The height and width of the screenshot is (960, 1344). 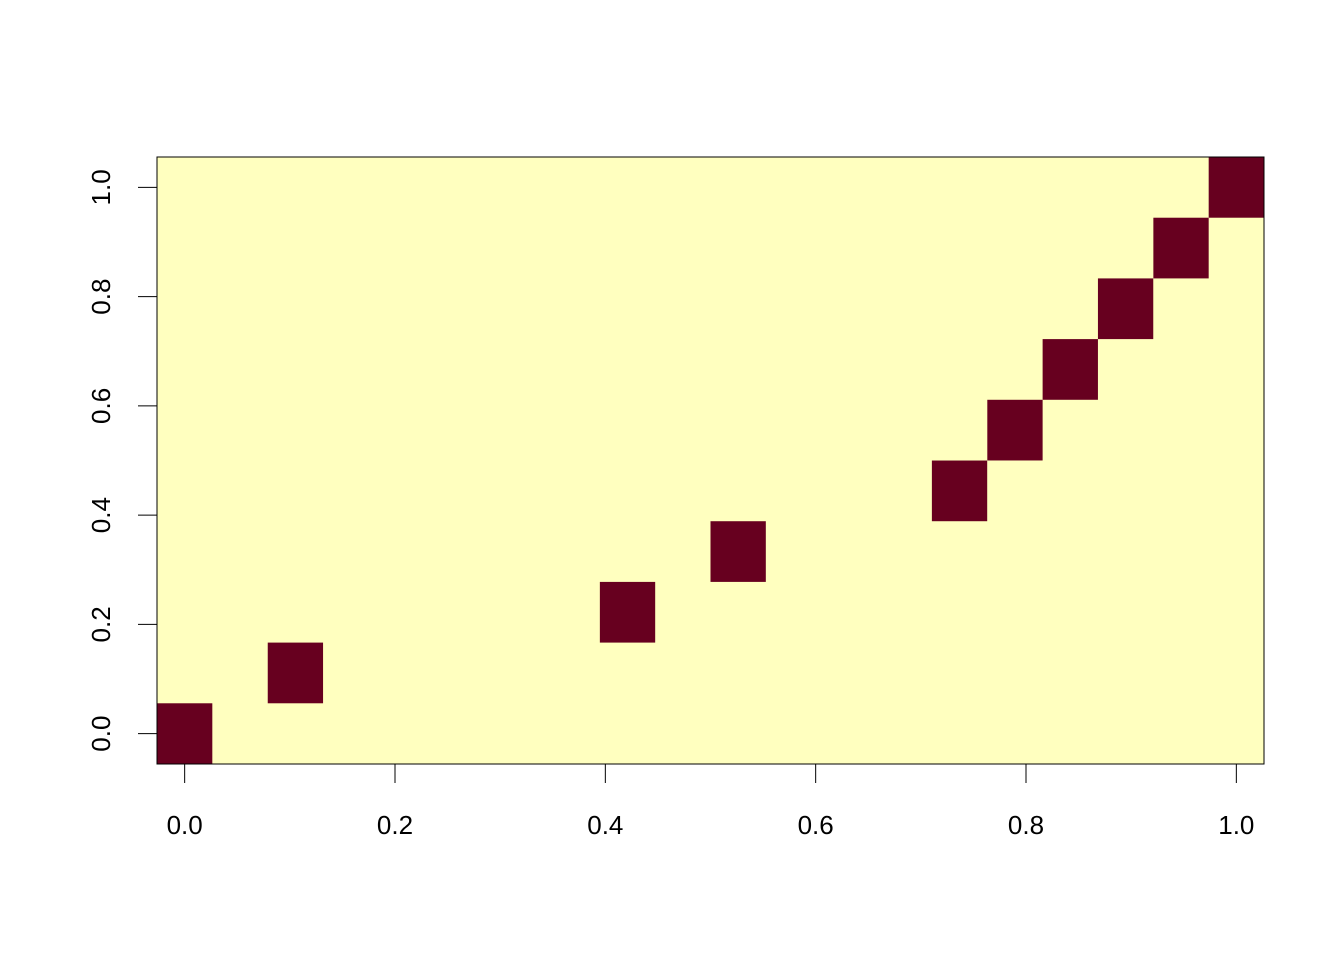 I want to click on y-tick-label: 1.0, so click(x=101, y=187).